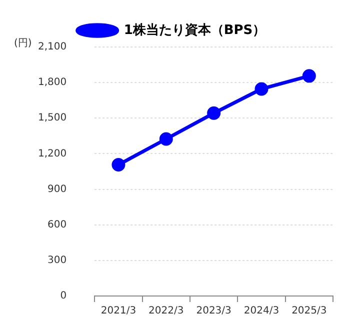 This screenshot has height=330, width=345. Describe the element at coordinates (57, 260) in the screenshot. I see `y-tick-label: 300` at that location.